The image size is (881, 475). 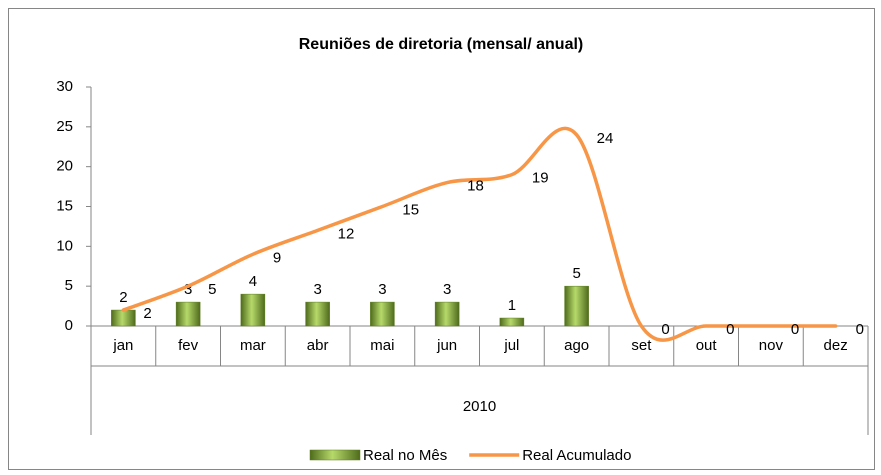 I want to click on x-tick-label: dez, so click(x=836, y=345).